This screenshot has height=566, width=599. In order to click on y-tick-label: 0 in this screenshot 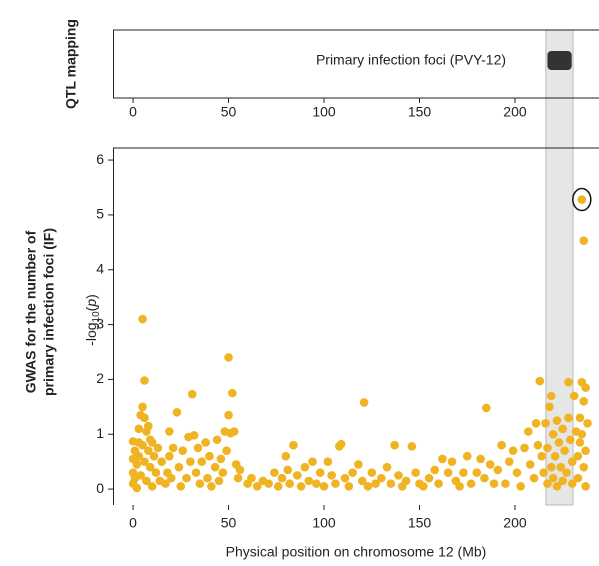, I will do `click(100, 488)`.